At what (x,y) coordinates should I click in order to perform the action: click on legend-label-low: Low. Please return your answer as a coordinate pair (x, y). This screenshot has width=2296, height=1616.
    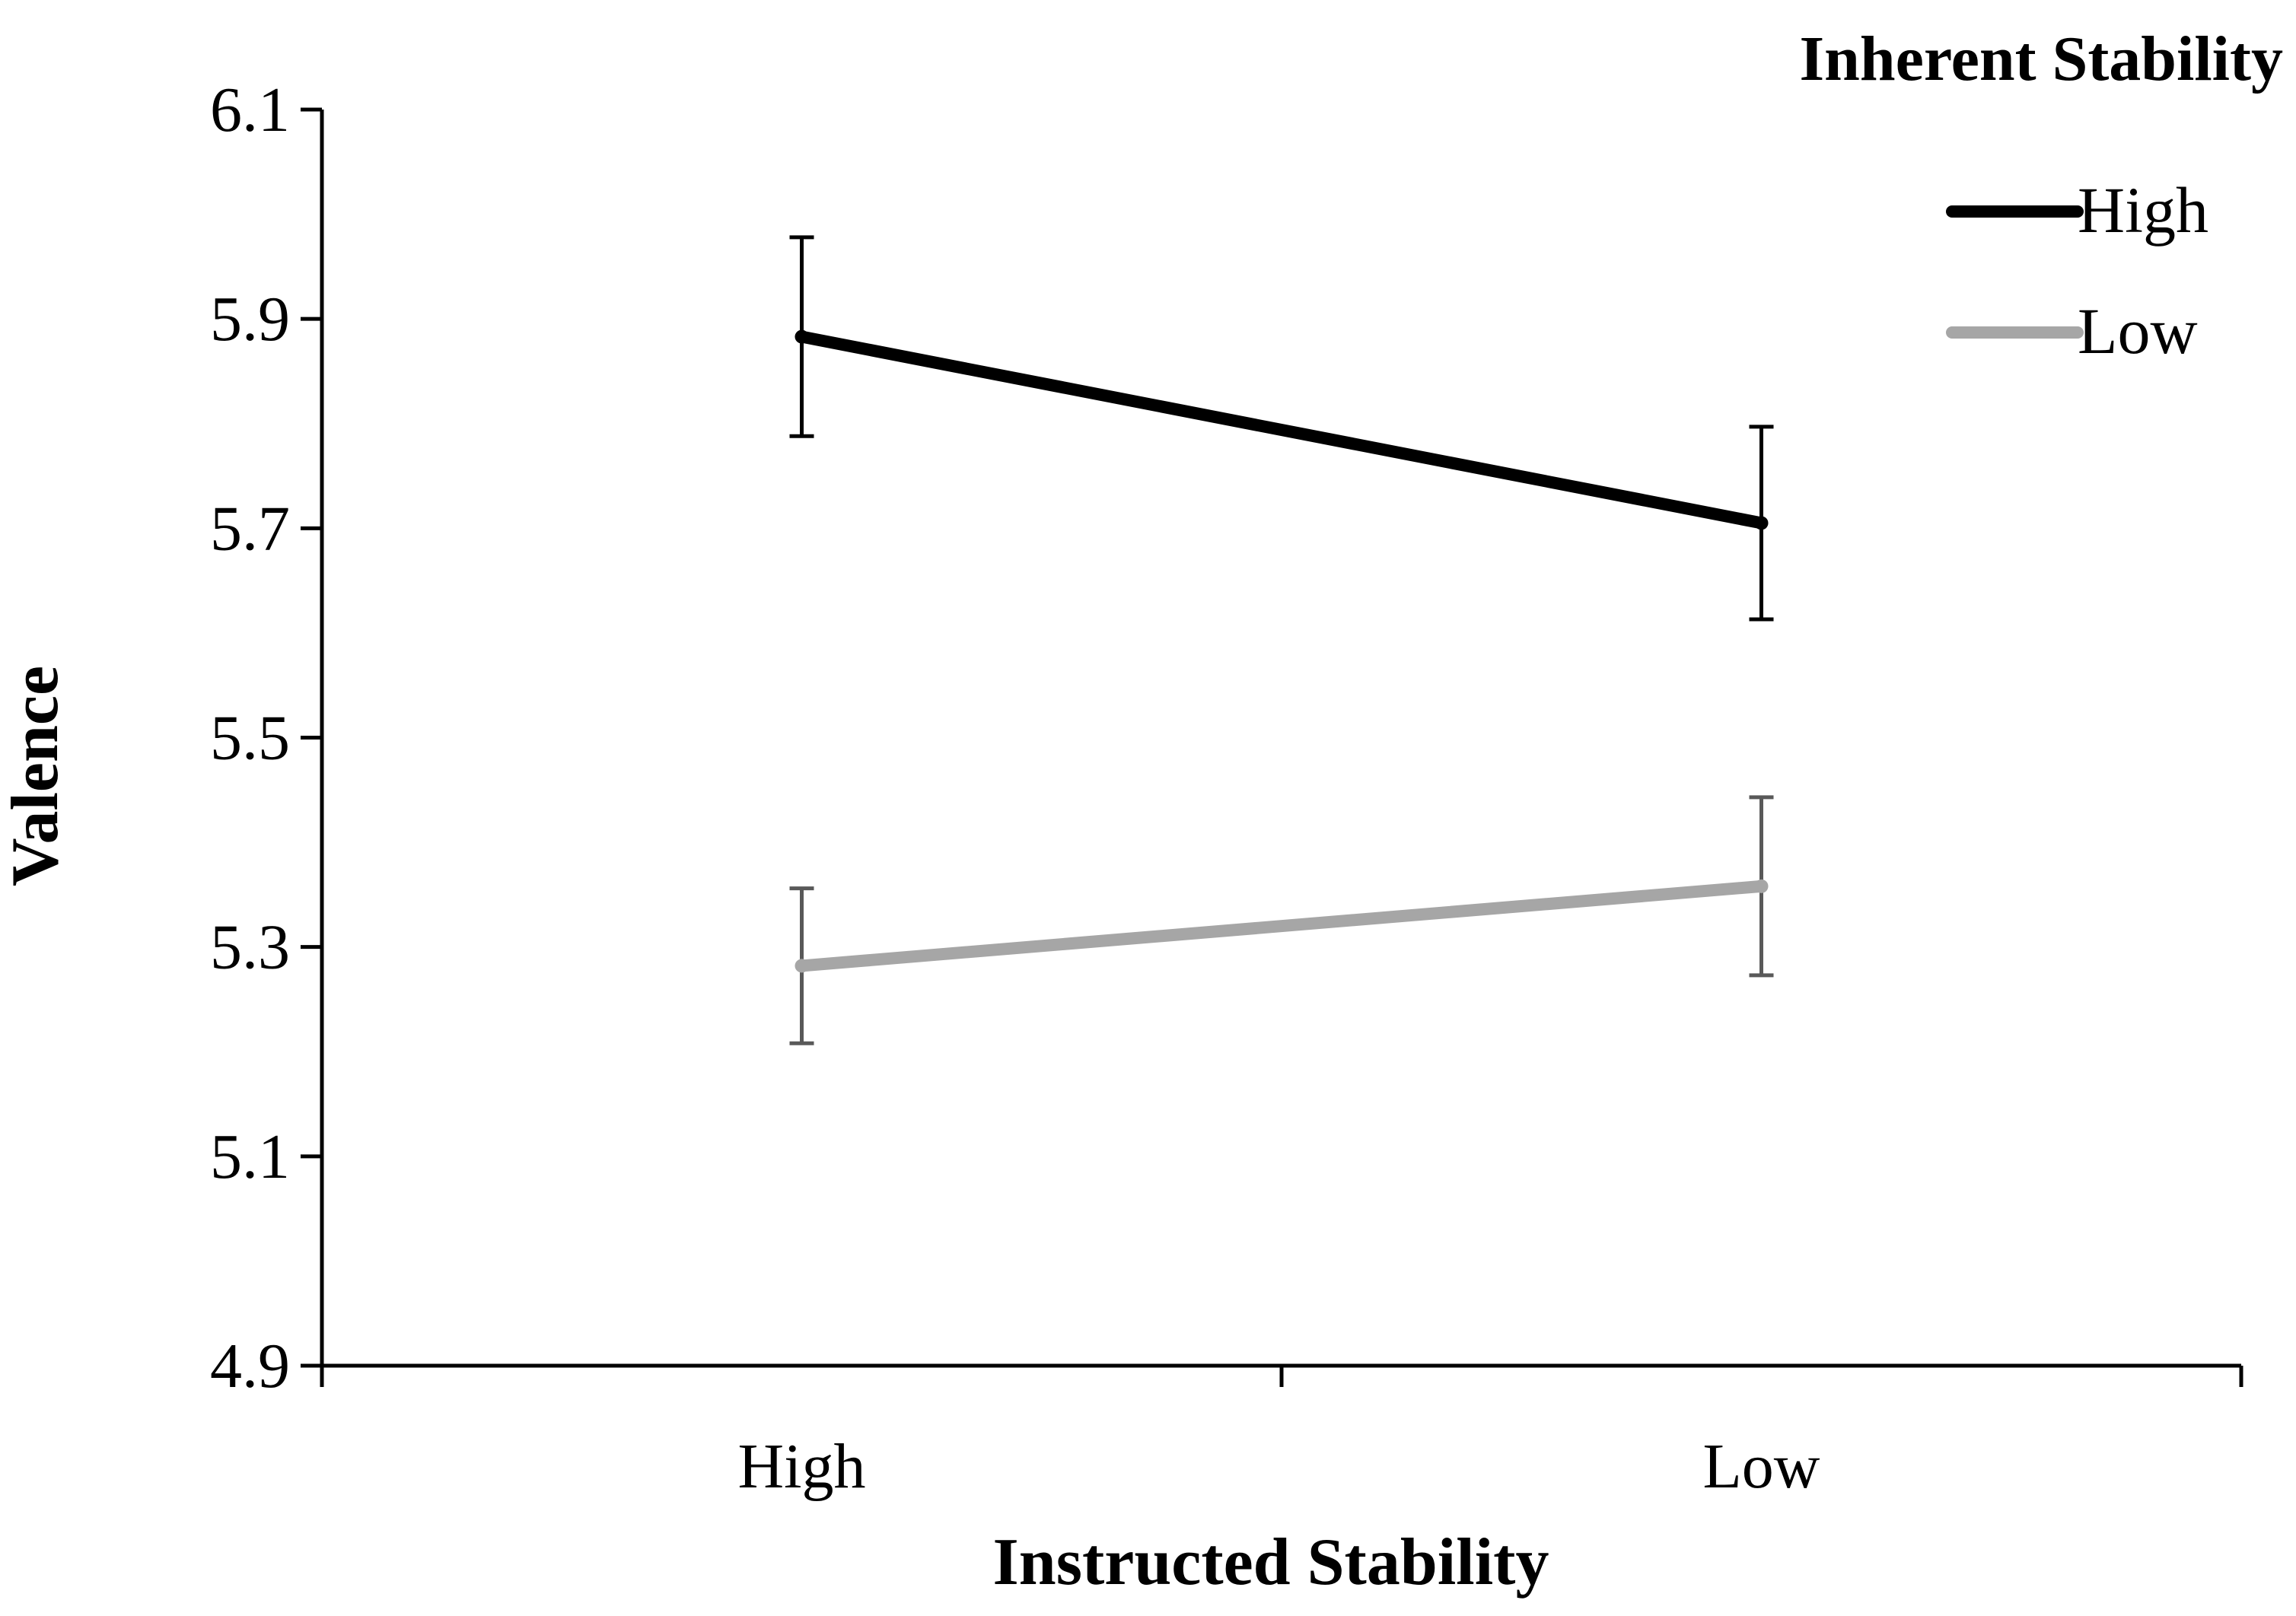
    Looking at the image, I should click on (2138, 330).